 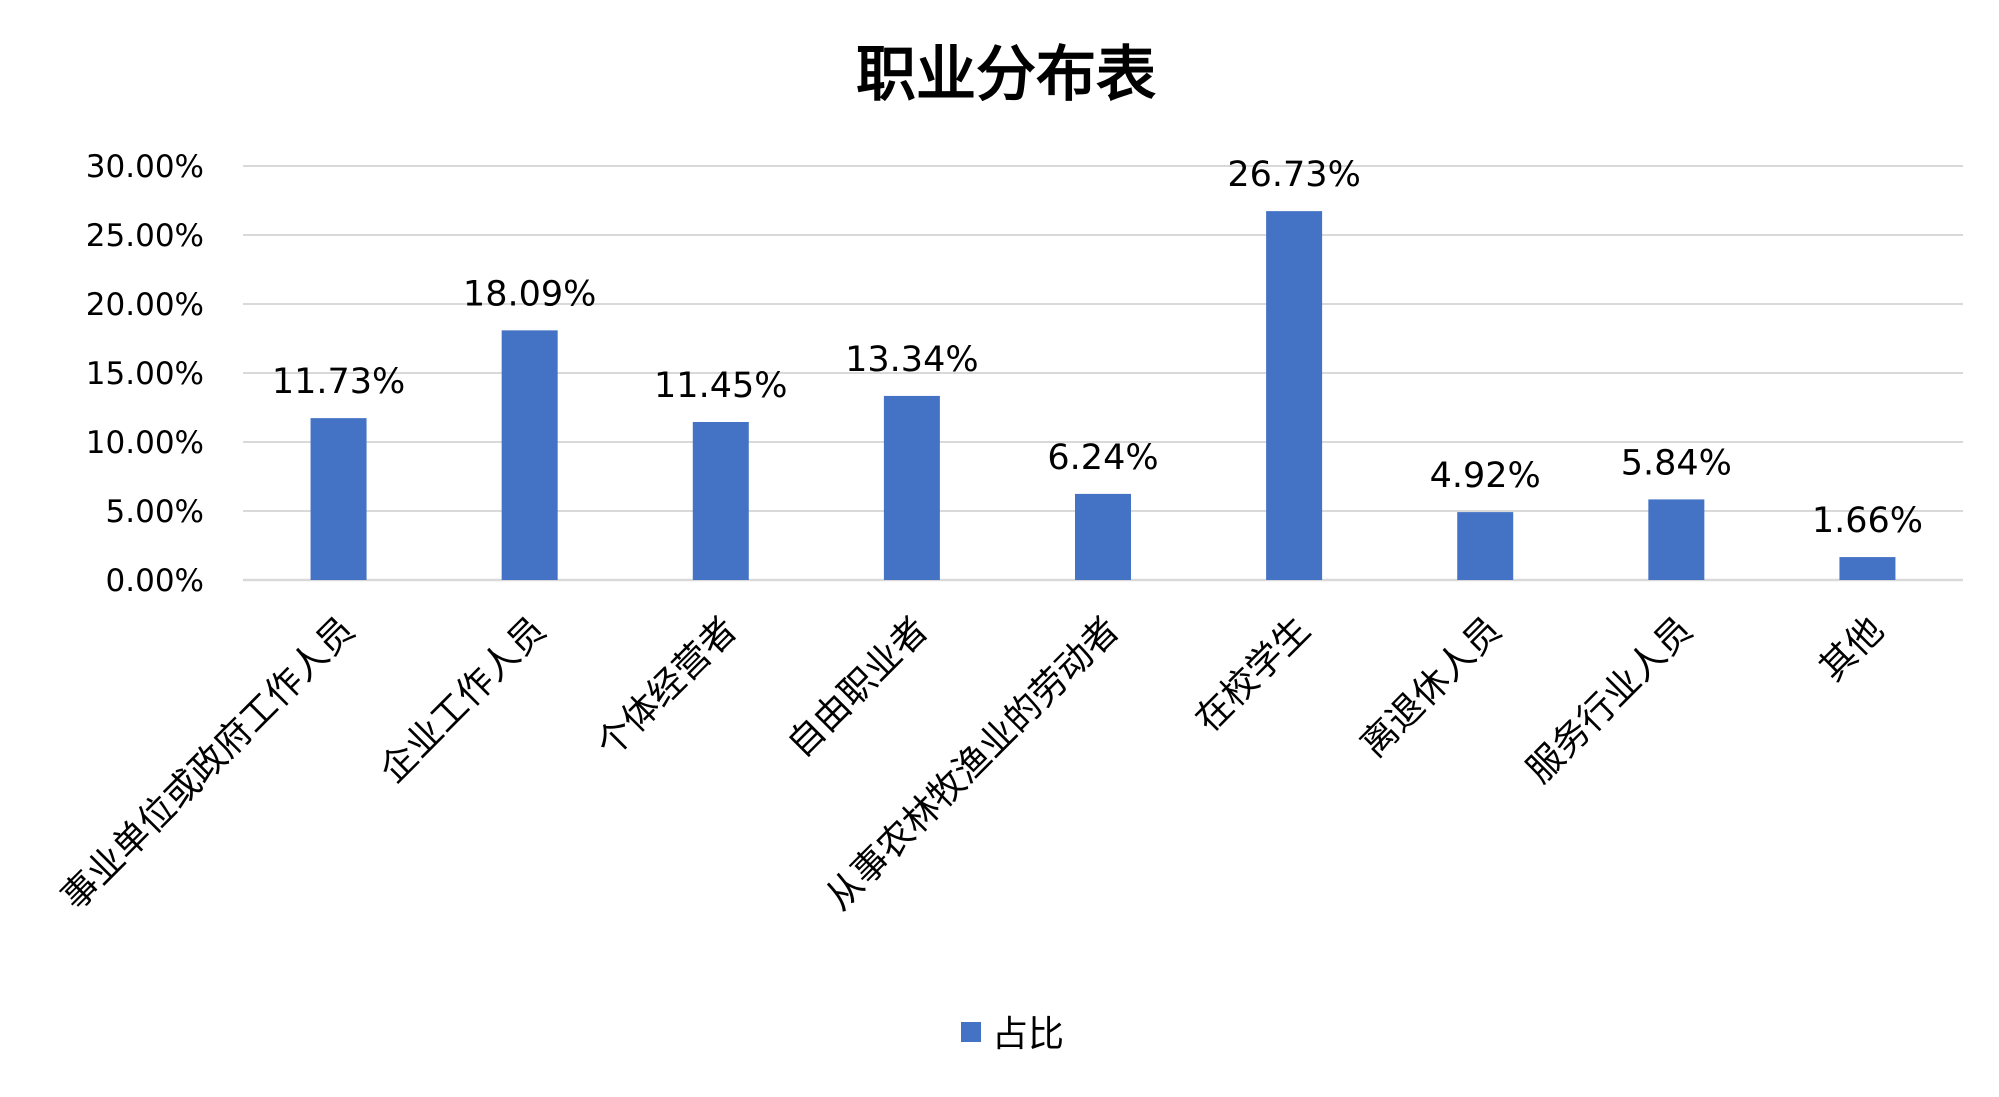 What do you see at coordinates (1485, 476) in the screenshot?
I see `data-label: 4.92%` at bounding box center [1485, 476].